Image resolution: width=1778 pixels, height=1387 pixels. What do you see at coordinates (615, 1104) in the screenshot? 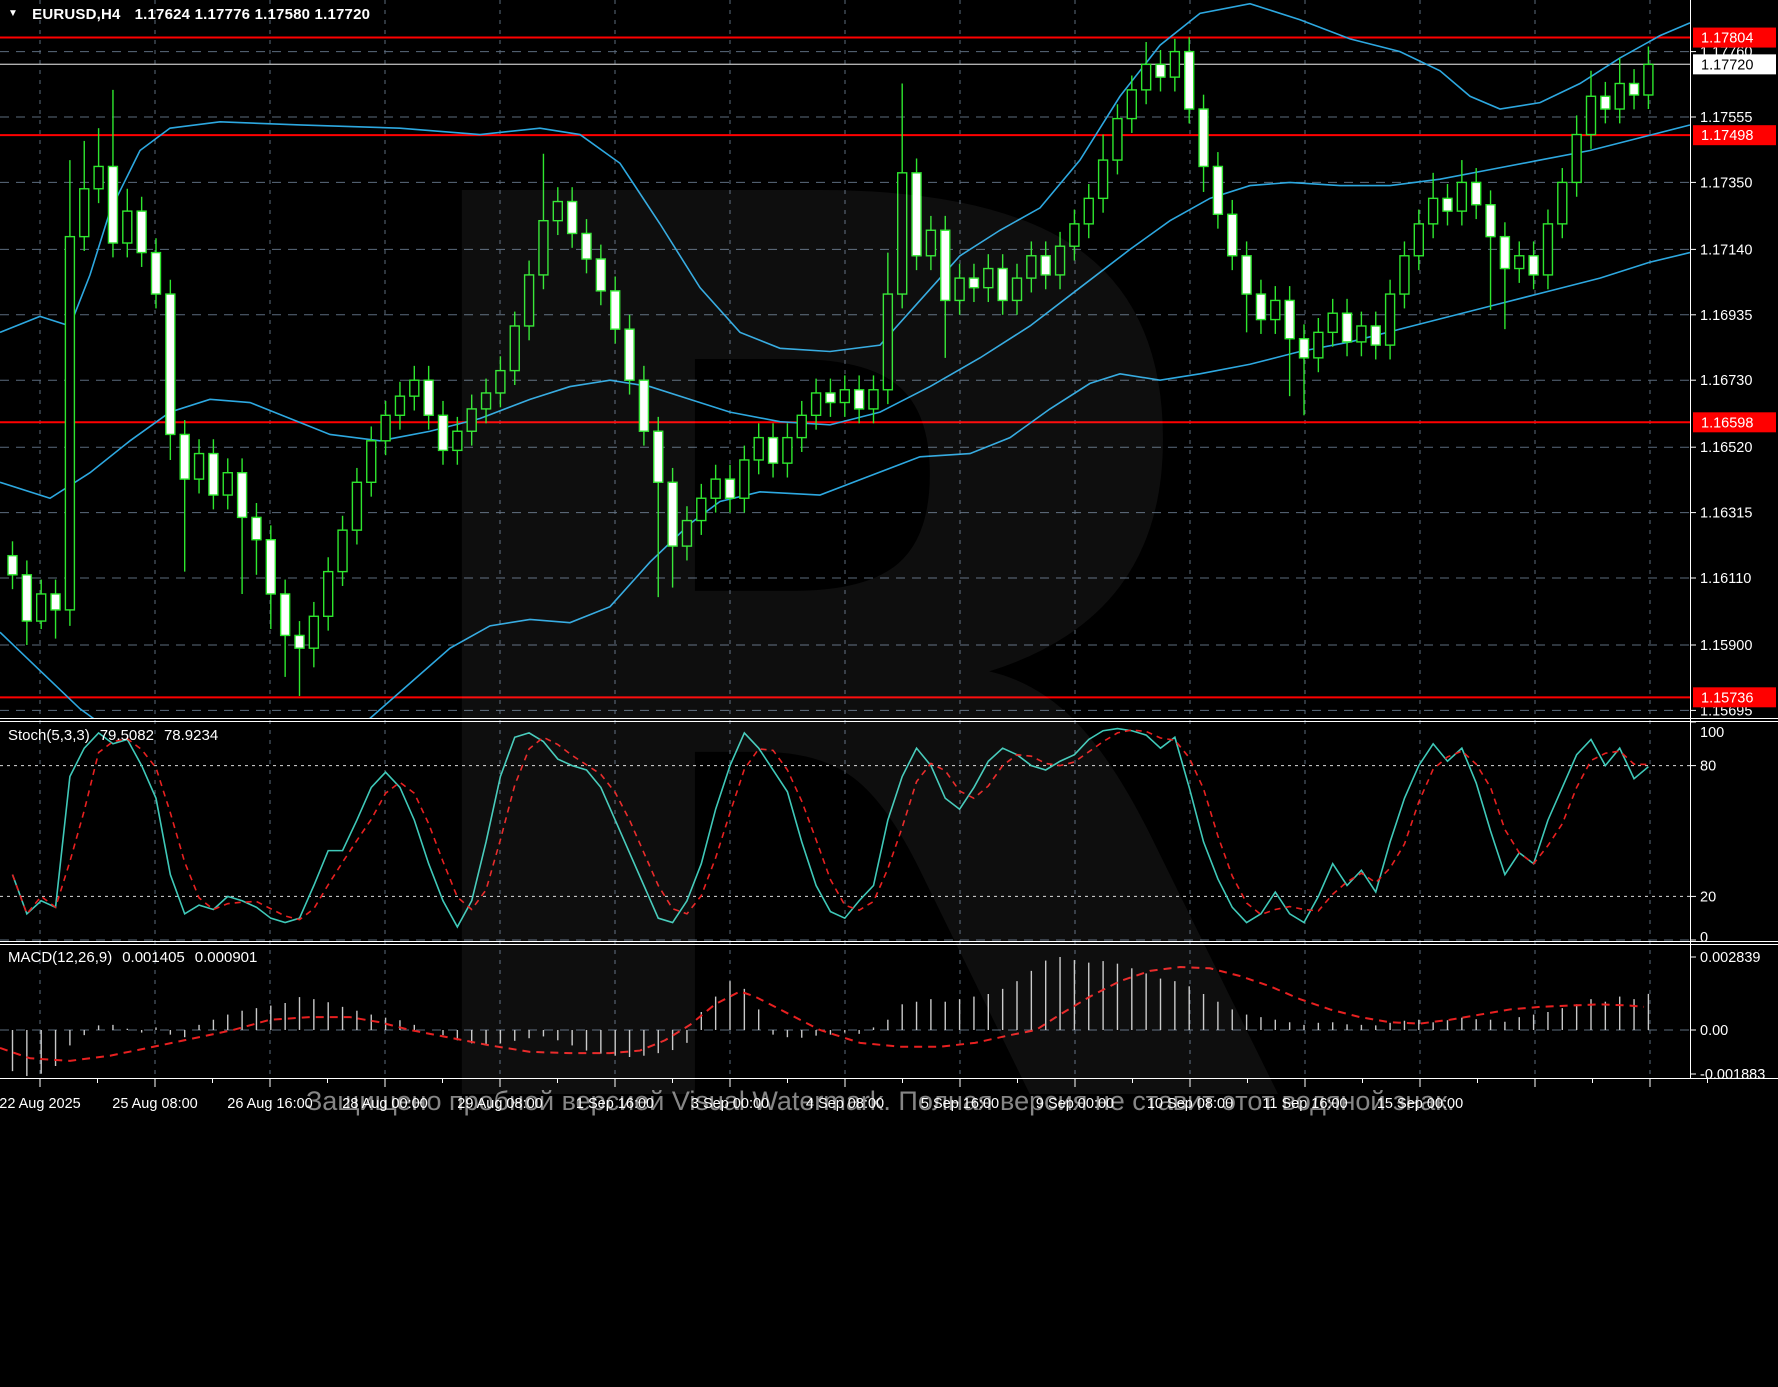
I see `svg-text: 1 Sep 16:00` at bounding box center [615, 1104].